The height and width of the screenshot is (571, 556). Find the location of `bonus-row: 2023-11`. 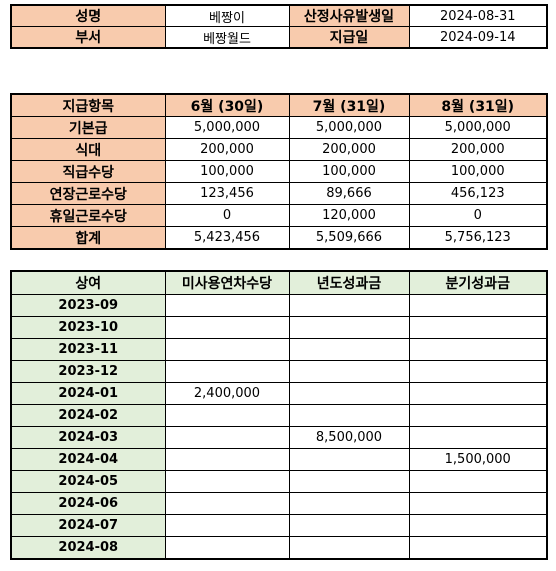

bonus-row: 2023-11 is located at coordinates (279, 349).